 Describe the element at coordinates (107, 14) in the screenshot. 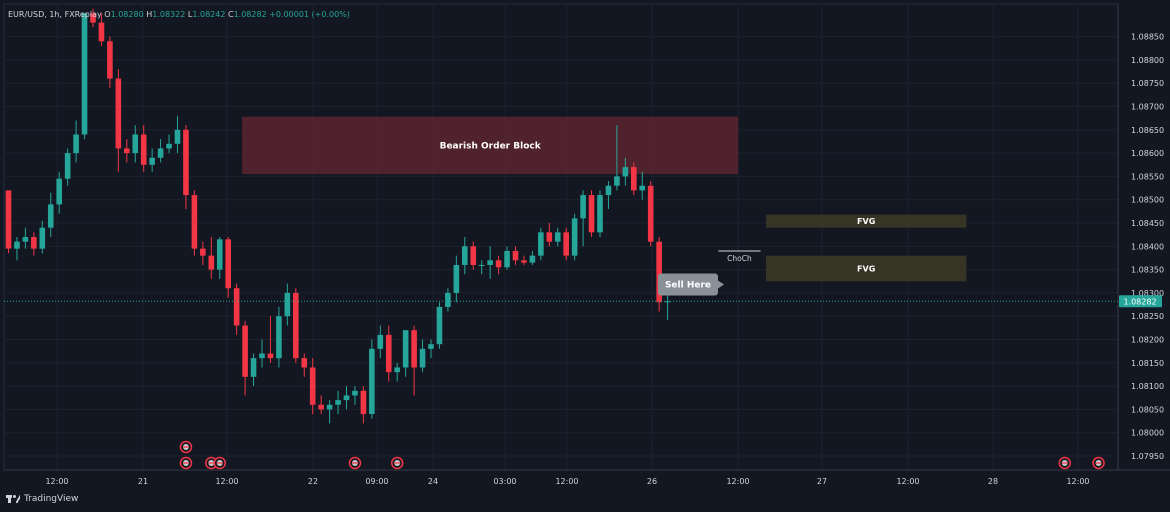

I see `open-label: O` at that location.